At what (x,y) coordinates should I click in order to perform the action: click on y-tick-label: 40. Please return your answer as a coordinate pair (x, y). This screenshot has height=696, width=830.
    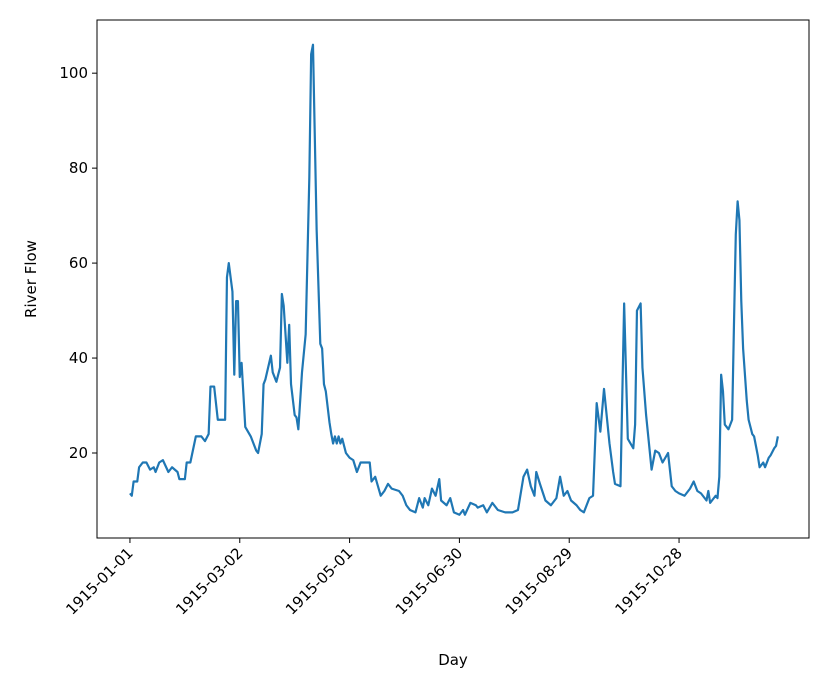
    Looking at the image, I should click on (78, 358).